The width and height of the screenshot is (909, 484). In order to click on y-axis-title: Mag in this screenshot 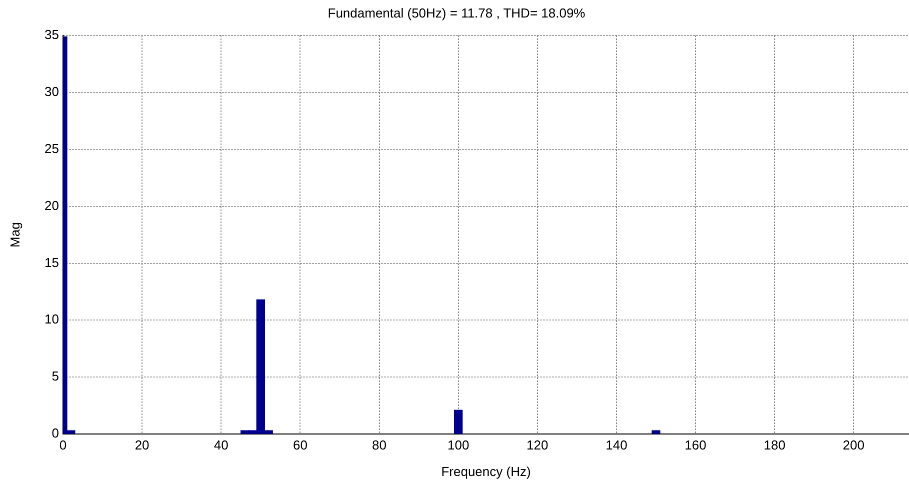, I will do `click(14, 235)`.